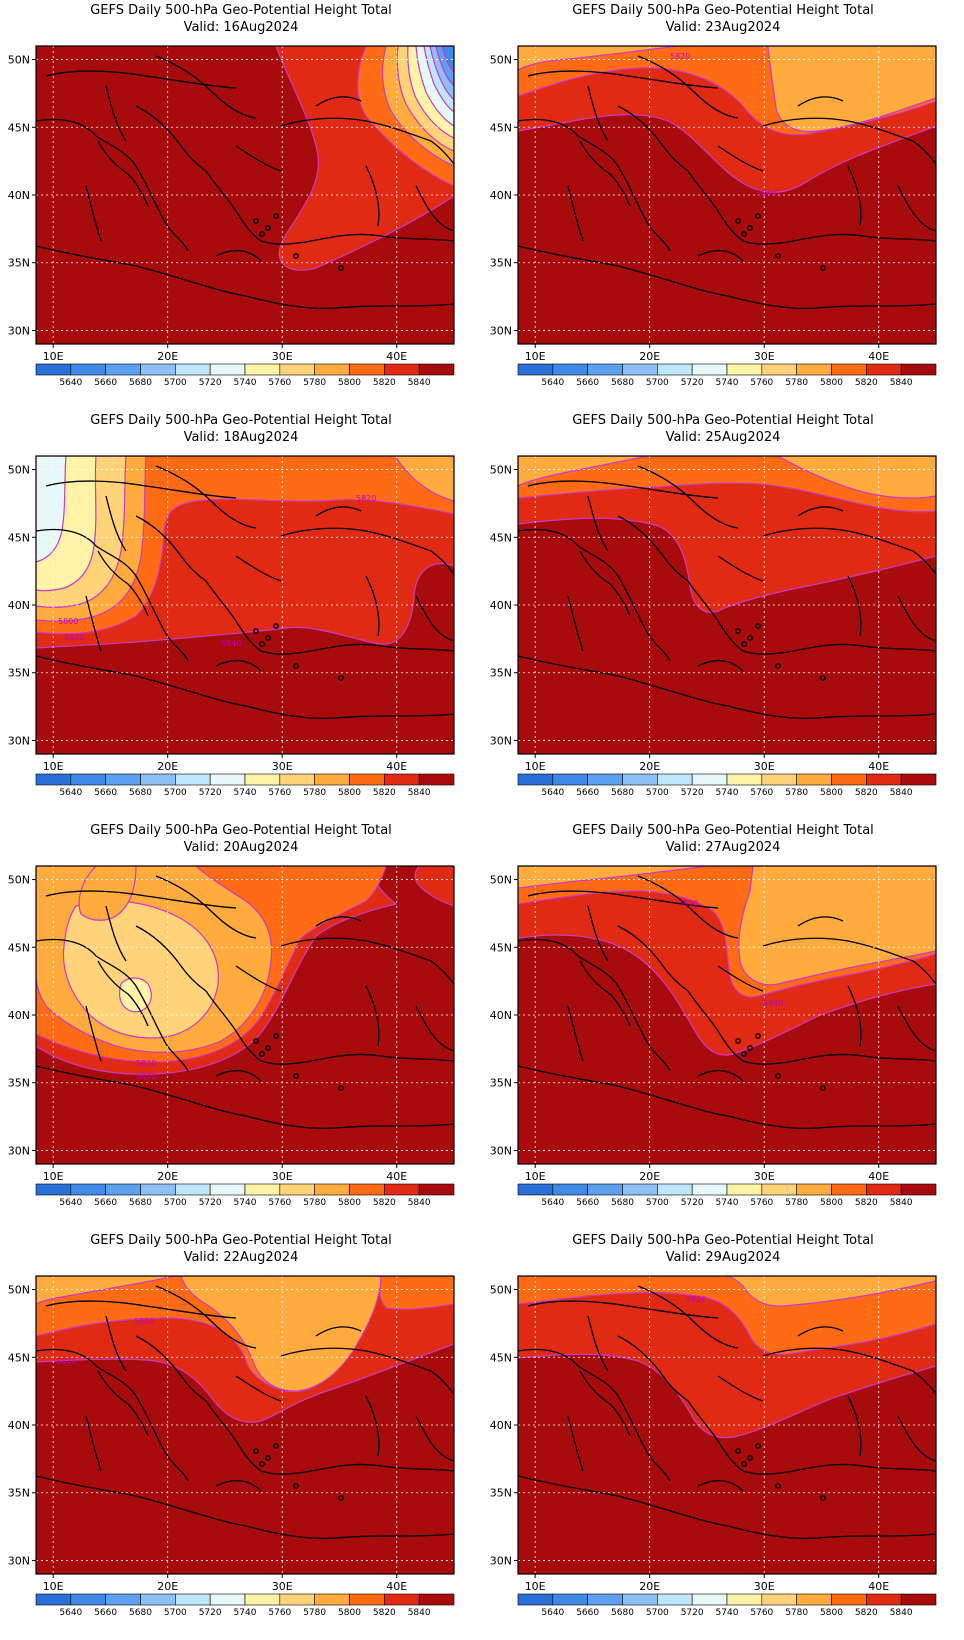  Describe the element at coordinates (245, 1613) in the screenshot. I see `colorbar-label: 5740` at that location.